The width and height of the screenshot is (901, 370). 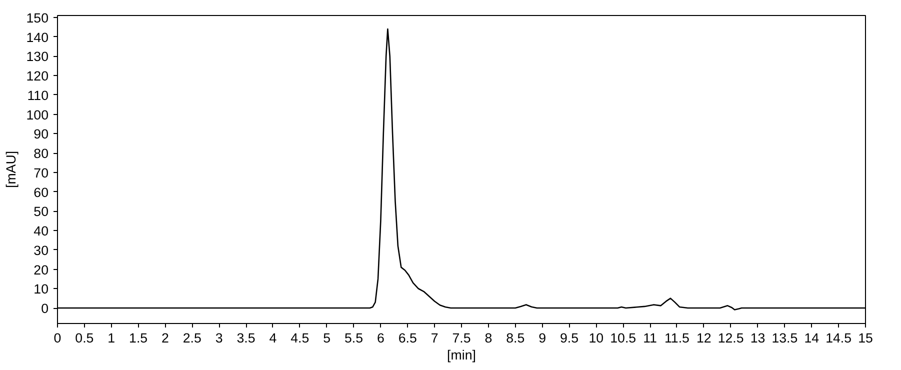 I want to click on y-tick-label: 120, so click(x=37, y=76).